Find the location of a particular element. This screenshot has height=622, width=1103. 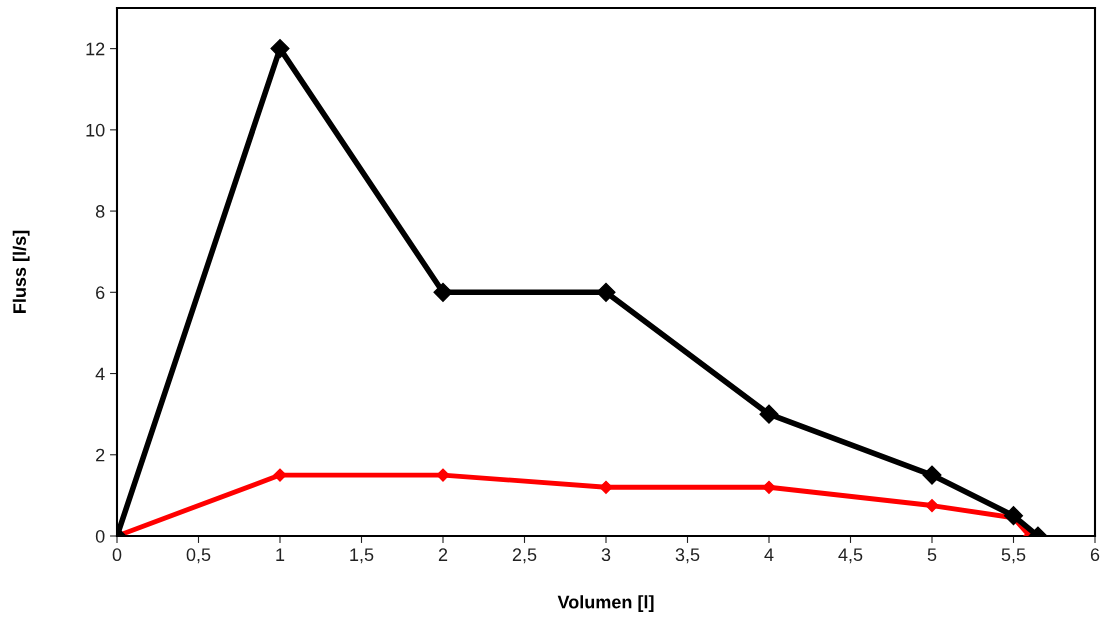

y-tick-label: 8 is located at coordinates (100, 211).